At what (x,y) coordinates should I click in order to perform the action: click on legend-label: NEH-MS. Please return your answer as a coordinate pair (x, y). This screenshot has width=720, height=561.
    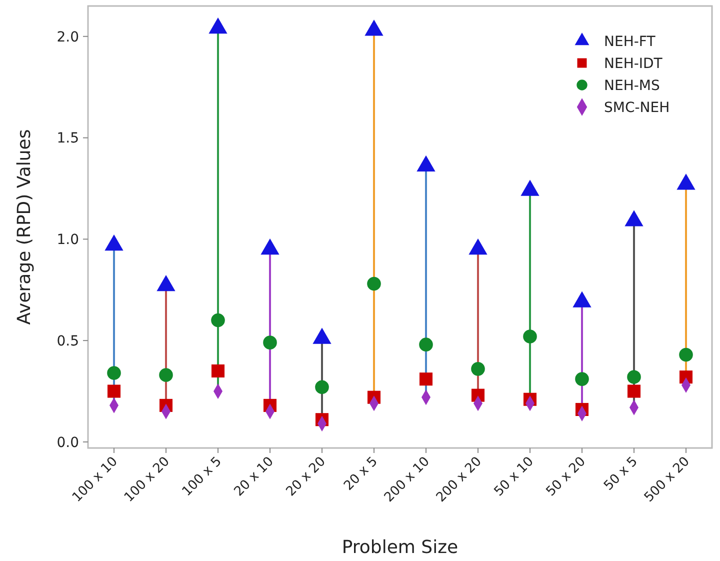
    Looking at the image, I should click on (632, 86).